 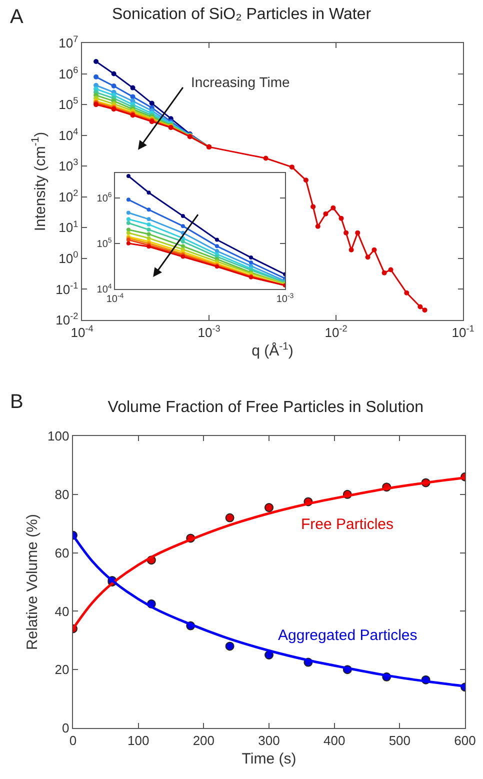 What do you see at coordinates (68, 42) in the screenshot?
I see `y-tick-label: 10$^{7}$` at bounding box center [68, 42].